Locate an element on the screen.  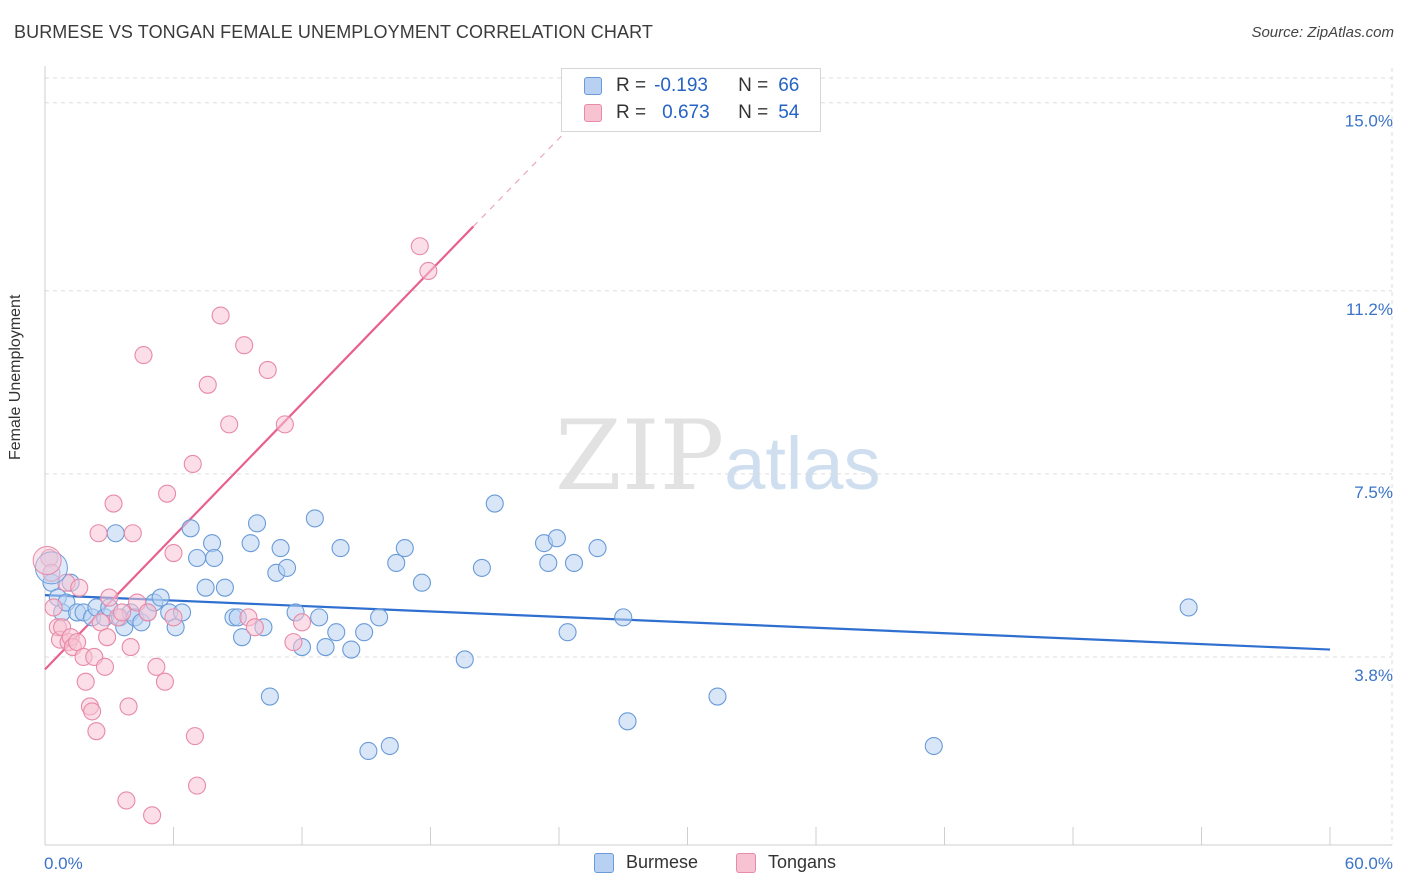
legend-label-tongans: Tongans is located at coordinates (802, 862).